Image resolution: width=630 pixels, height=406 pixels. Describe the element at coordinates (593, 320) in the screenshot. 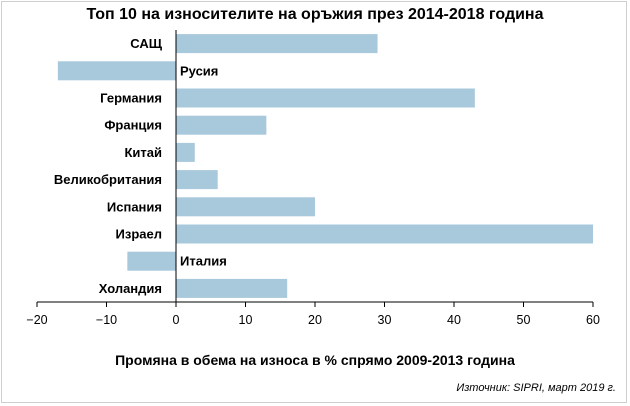

I see `x-tick-label-9: 60` at that location.